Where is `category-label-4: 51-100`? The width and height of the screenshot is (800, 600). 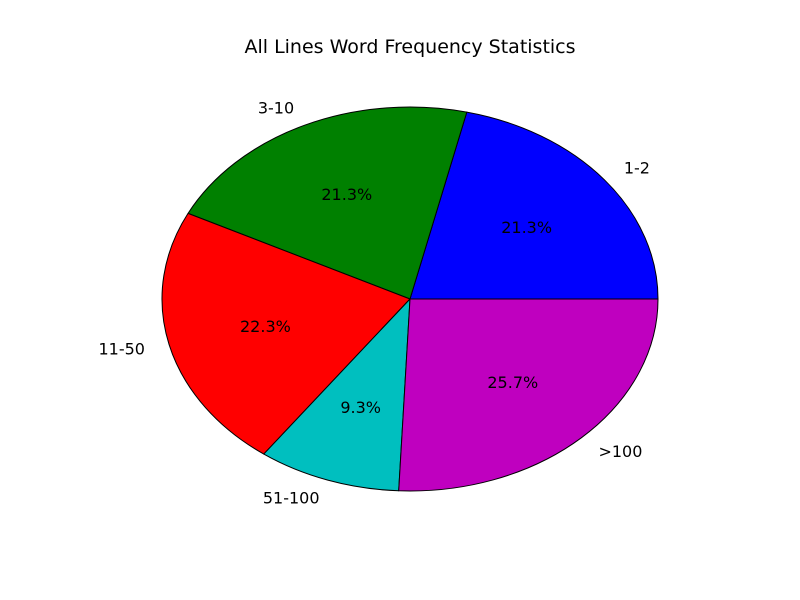 category-label-4: 51-100 is located at coordinates (291, 498).